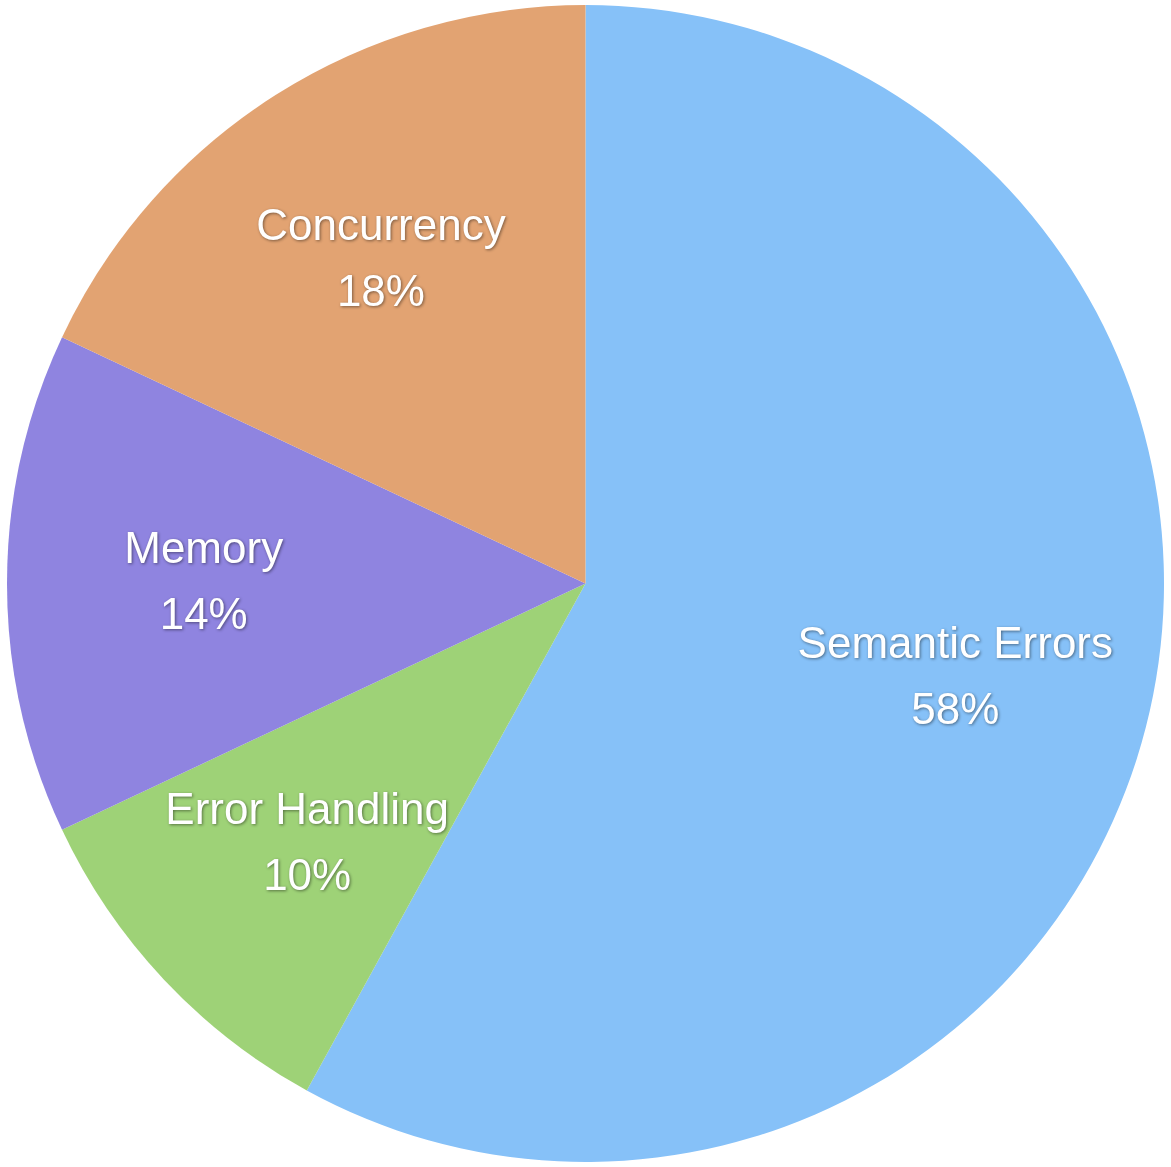 The height and width of the screenshot is (1167, 1171). What do you see at coordinates (307, 875) in the screenshot?
I see `data-label: 10%` at bounding box center [307, 875].